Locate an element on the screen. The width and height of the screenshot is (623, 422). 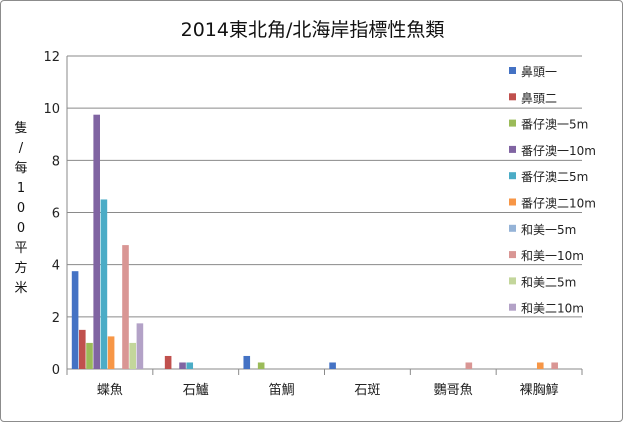
x-tick-label-0: 蝶魚 is located at coordinates (110, 390).